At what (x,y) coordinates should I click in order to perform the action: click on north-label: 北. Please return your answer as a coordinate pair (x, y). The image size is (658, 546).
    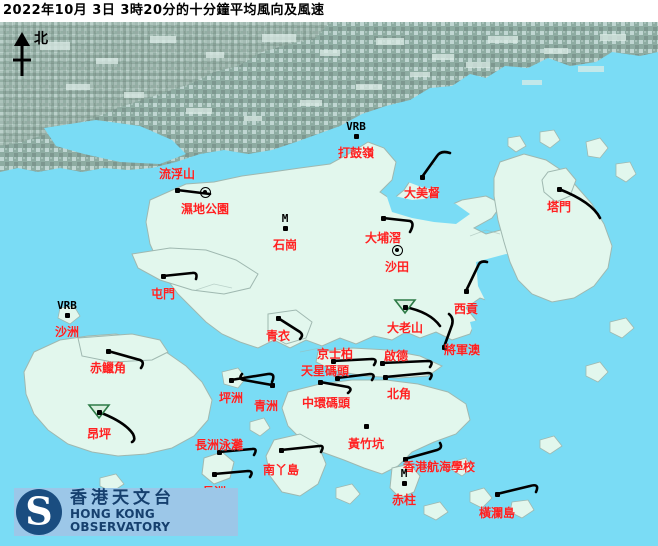
    Looking at the image, I should click on (41, 39).